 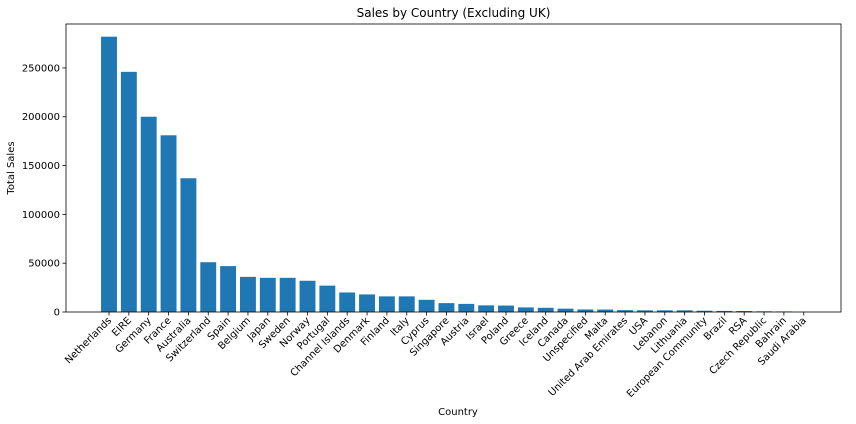 What do you see at coordinates (466, 307) in the screenshot?
I see `bar-austria` at bounding box center [466, 307].